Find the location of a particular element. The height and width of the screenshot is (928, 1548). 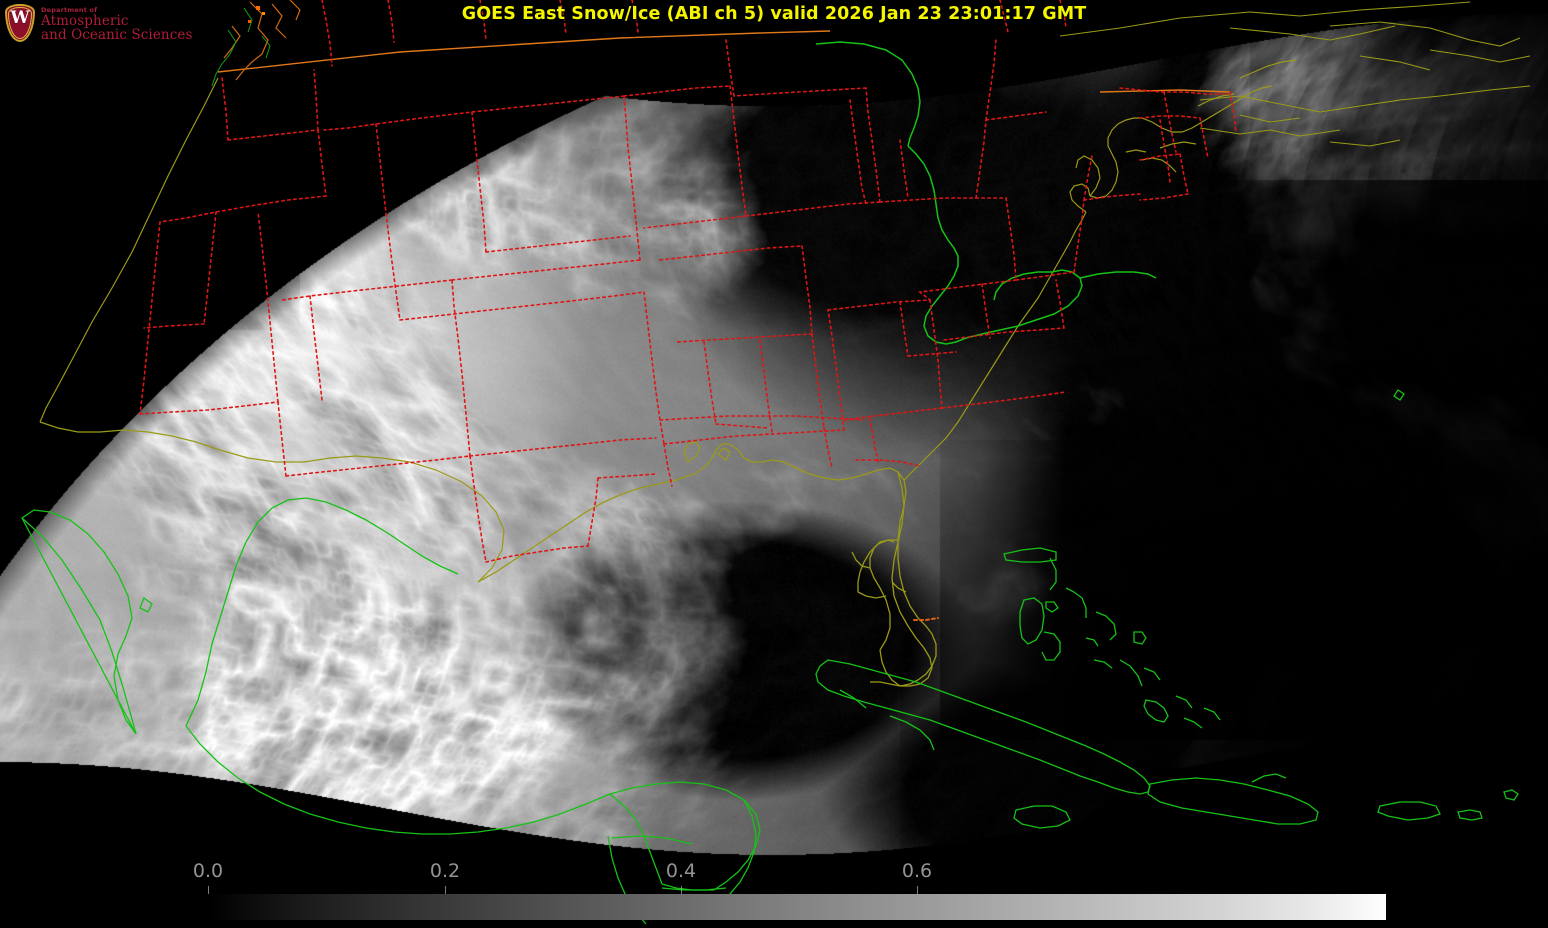

colorbar-tick-label: 0.0 is located at coordinates (208, 871).